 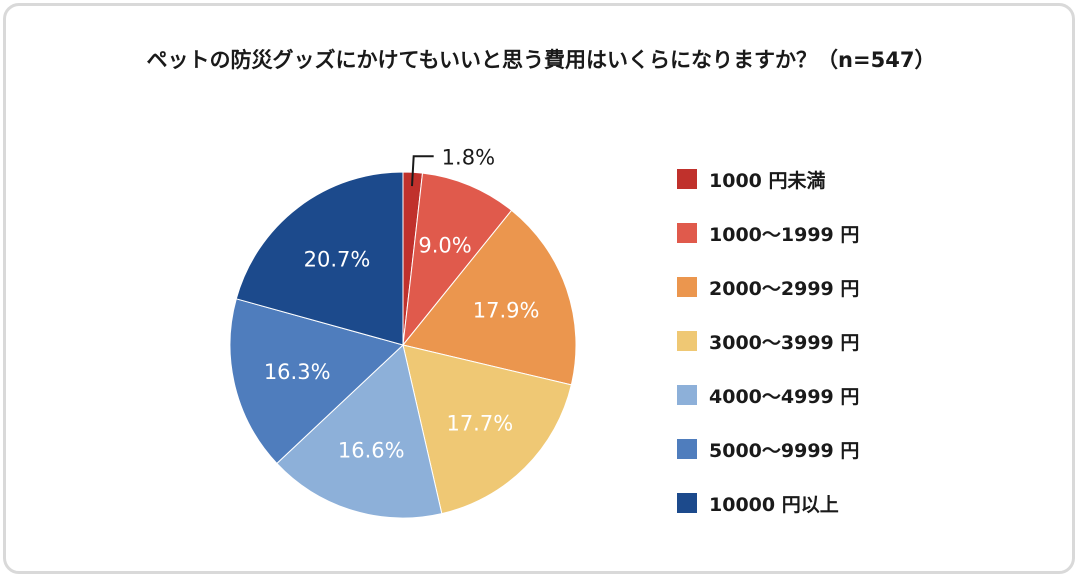 I want to click on pie-label-5: 16.3%, so click(x=297, y=372).